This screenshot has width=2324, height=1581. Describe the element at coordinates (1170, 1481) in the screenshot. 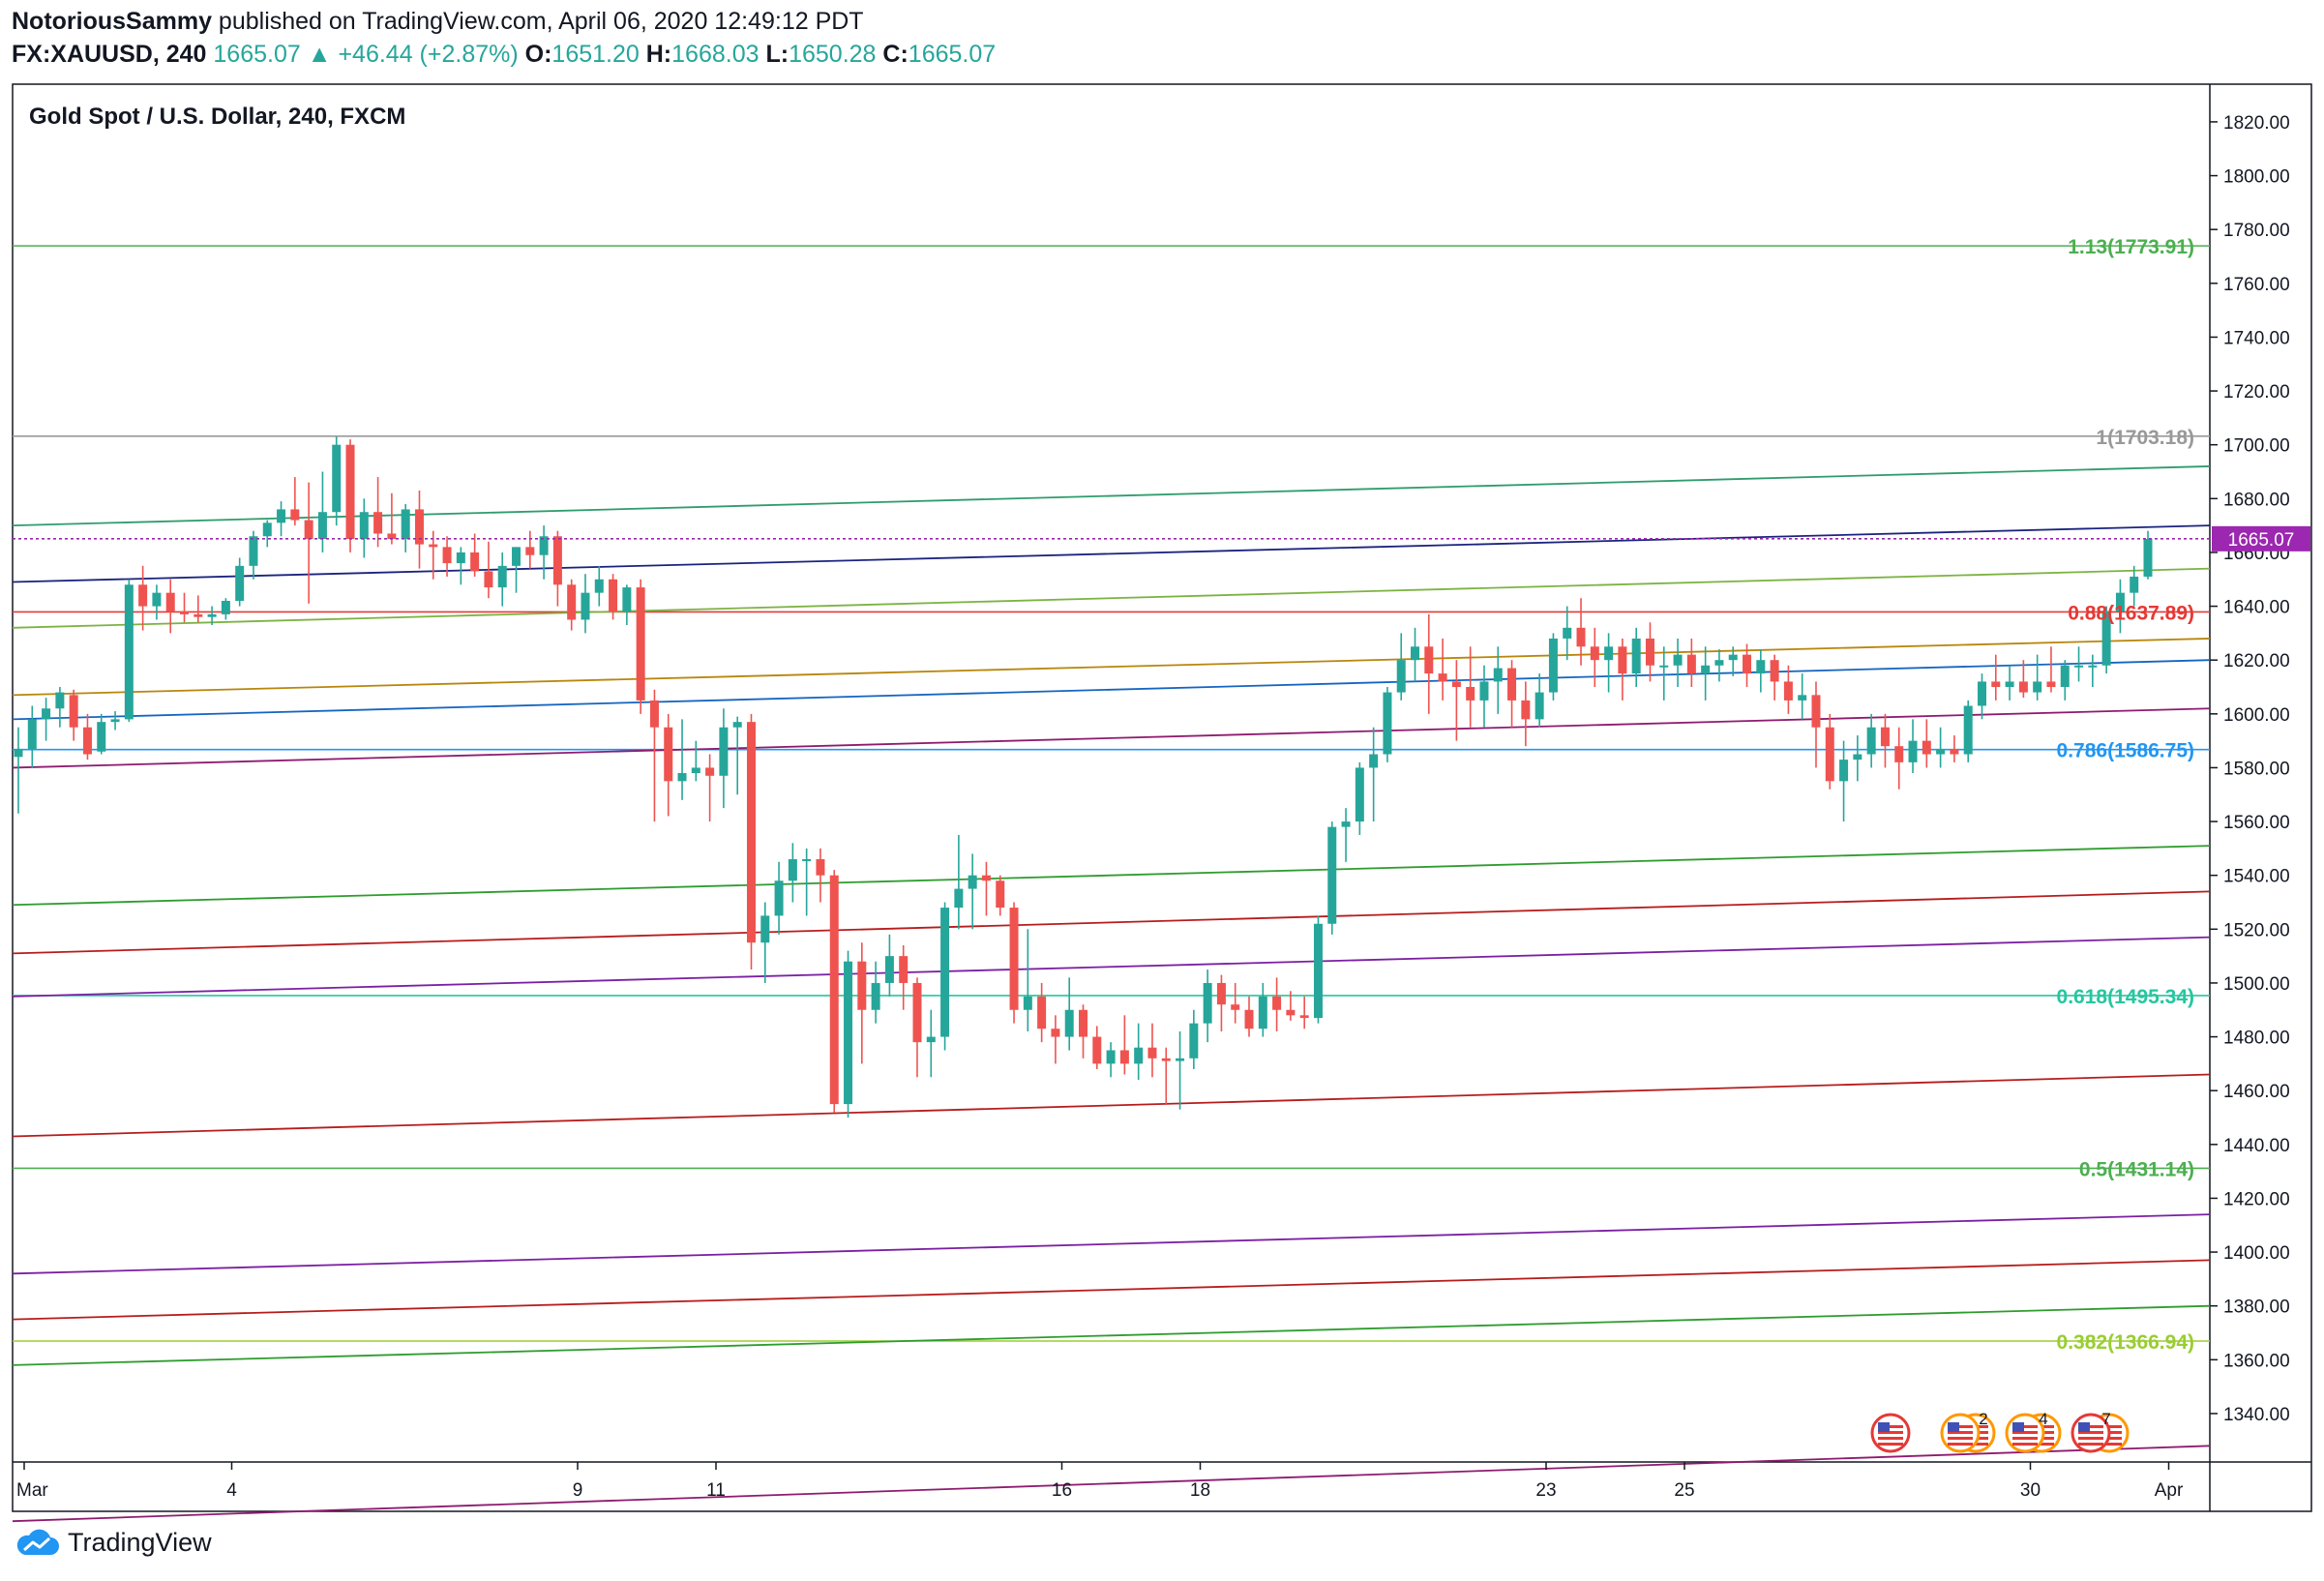

I see `time-axis: Mar49111618232530Apr6813` at that location.